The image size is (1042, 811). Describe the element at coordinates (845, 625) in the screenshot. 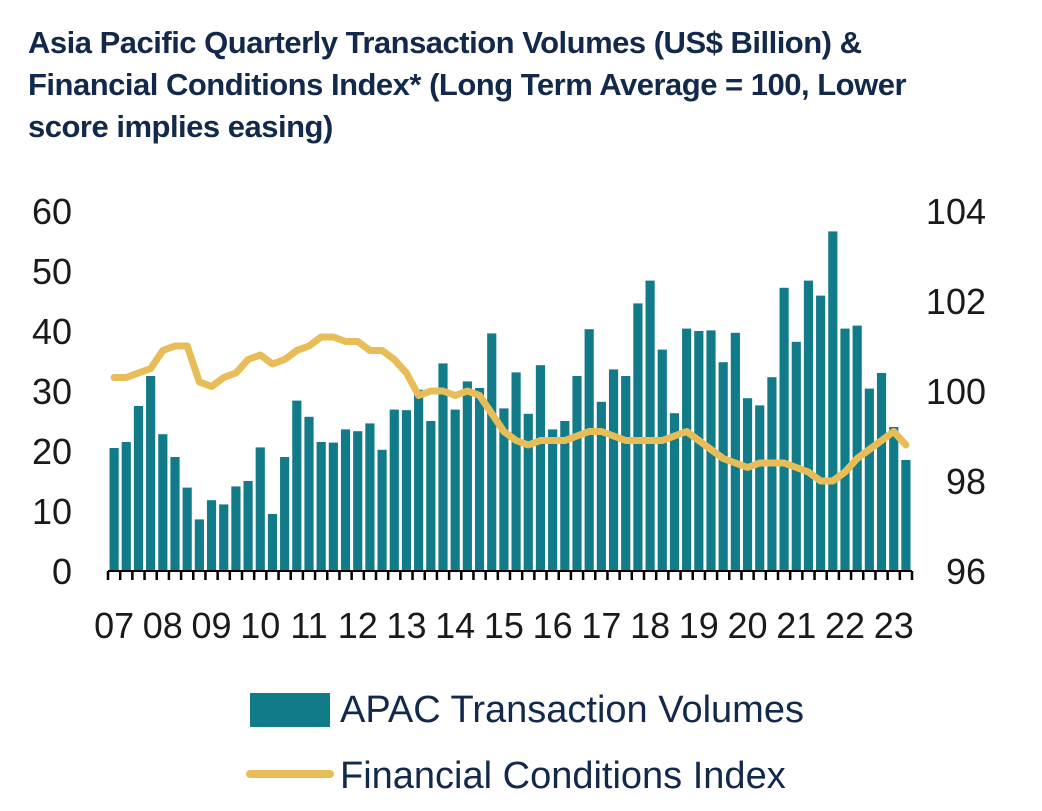

I see `x-tick-label: 22` at that location.